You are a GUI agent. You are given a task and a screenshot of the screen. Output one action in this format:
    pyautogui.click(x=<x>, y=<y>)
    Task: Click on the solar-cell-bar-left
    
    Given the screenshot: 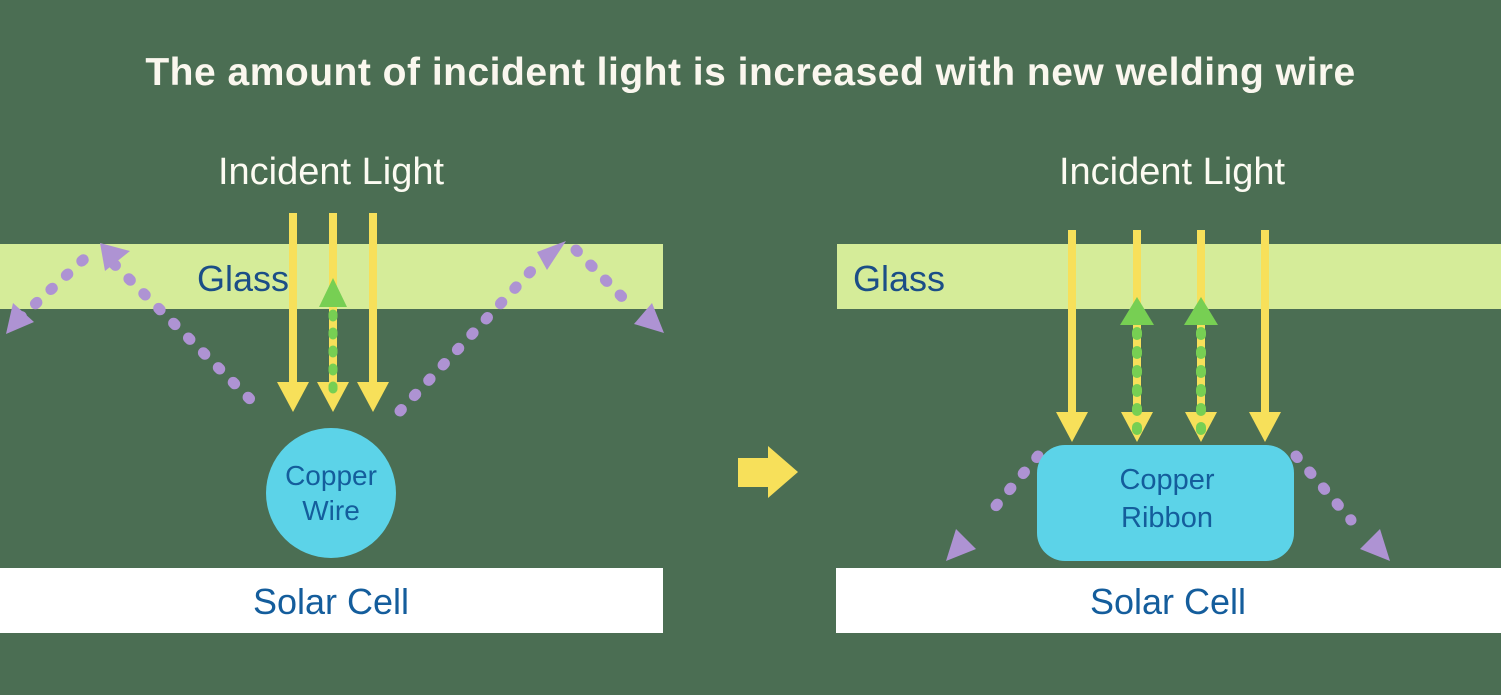 What is the action you would take?
    pyautogui.click(x=331, y=600)
    